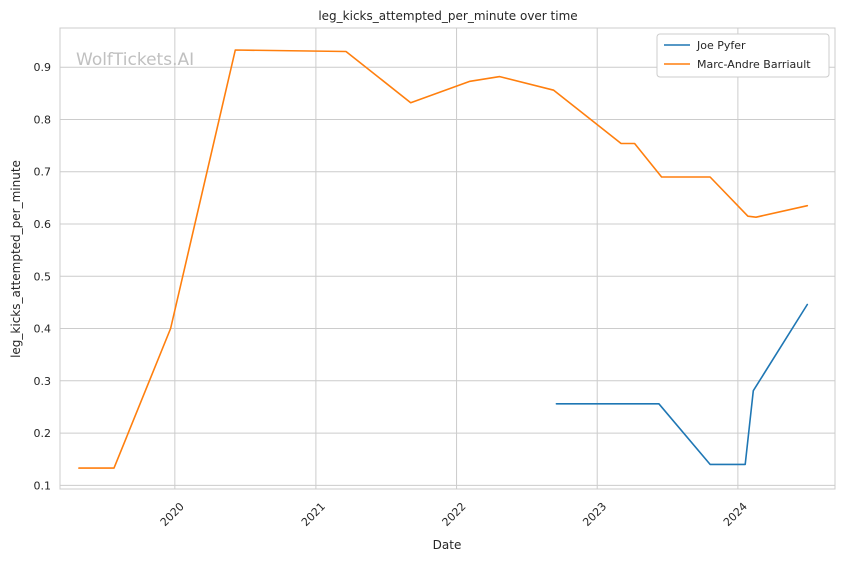 This screenshot has width=844, height=561. I want to click on y-tick-label: 0.9, so click(43, 67).